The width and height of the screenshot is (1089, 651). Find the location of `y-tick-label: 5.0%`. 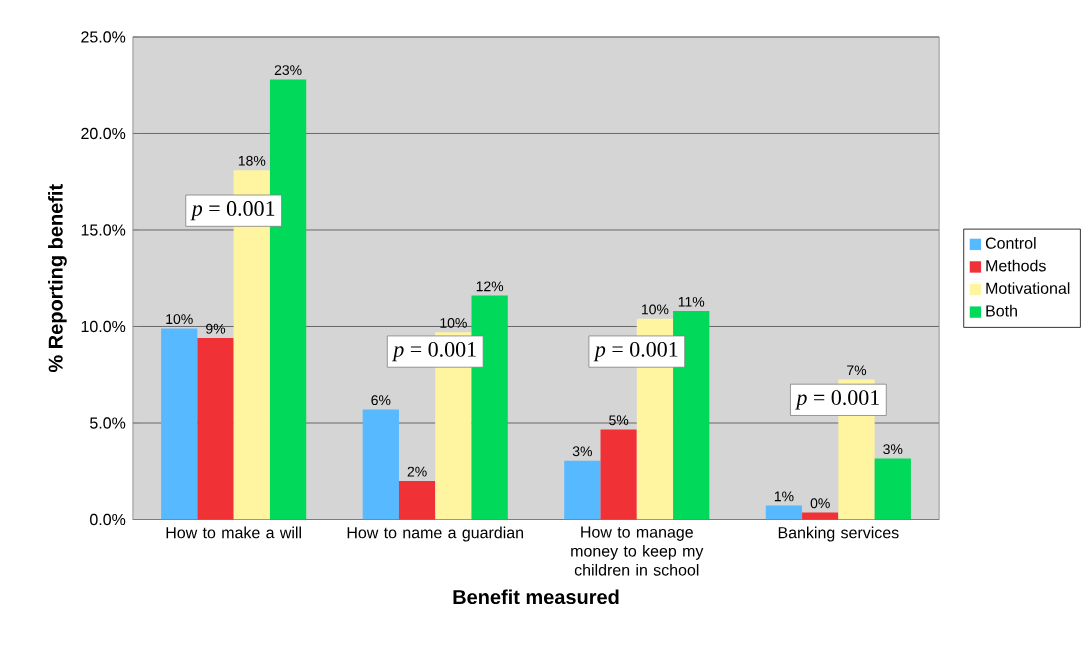

y-tick-label: 5.0% is located at coordinates (108, 423).